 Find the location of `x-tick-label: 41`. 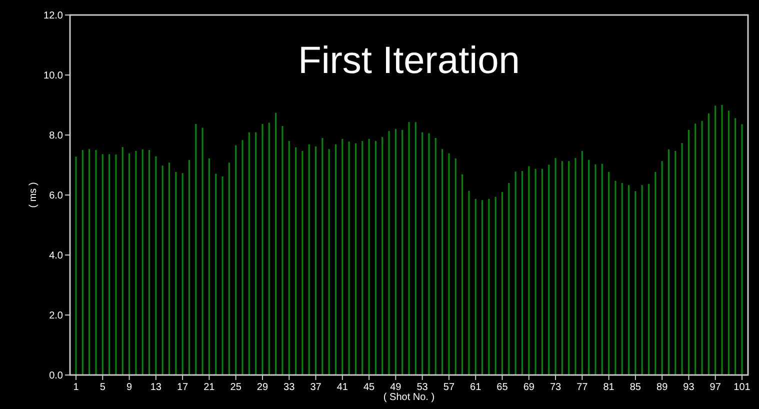

x-tick-label: 41 is located at coordinates (342, 387).